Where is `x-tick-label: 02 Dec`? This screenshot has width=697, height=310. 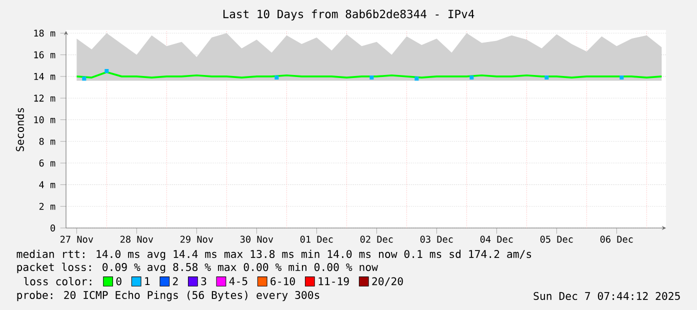 x-tick-label: 02 Dec is located at coordinates (376, 239).